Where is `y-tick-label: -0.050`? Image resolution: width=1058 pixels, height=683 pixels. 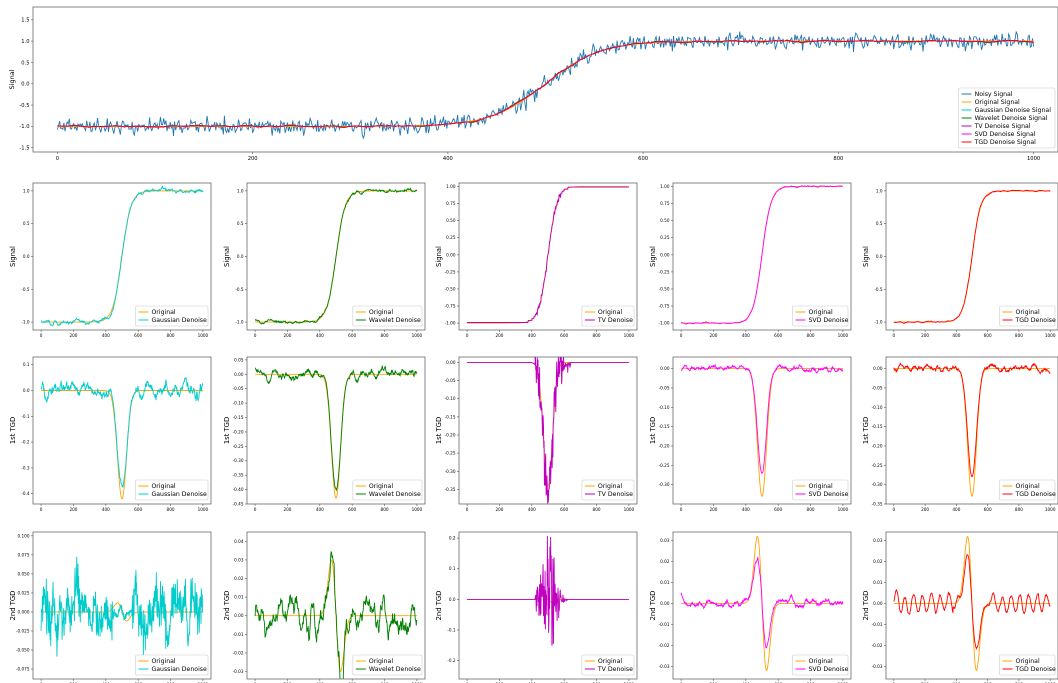 y-tick-label: -0.050 is located at coordinates (23, 650).